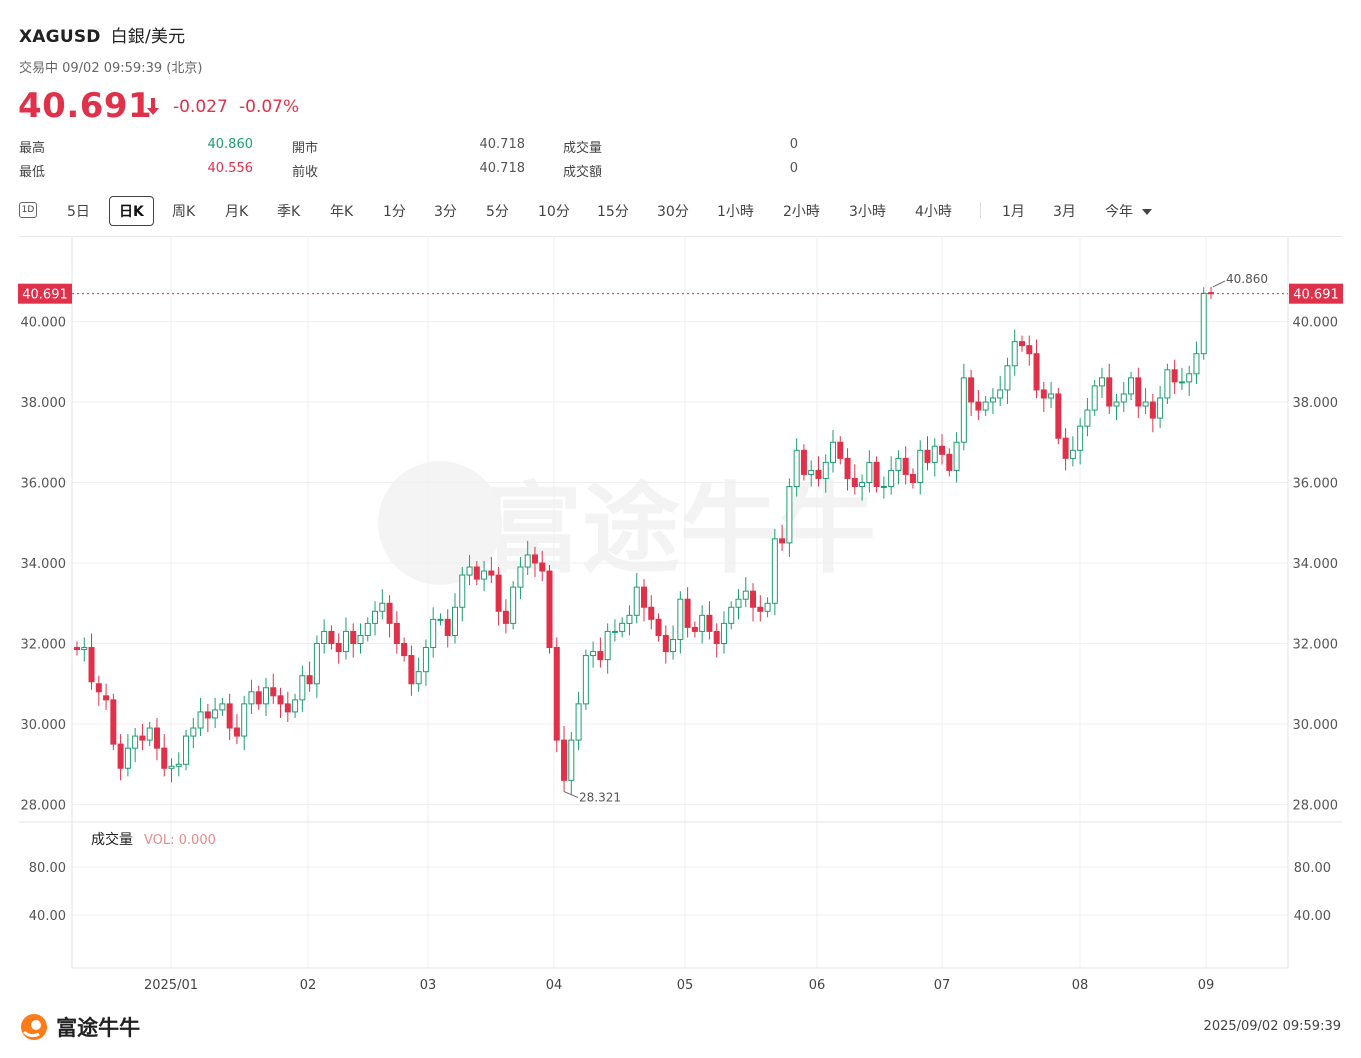 The height and width of the screenshot is (1058, 1361). Describe the element at coordinates (1316, 295) in the screenshot. I see `current-price-label-right: 40.691` at that location.